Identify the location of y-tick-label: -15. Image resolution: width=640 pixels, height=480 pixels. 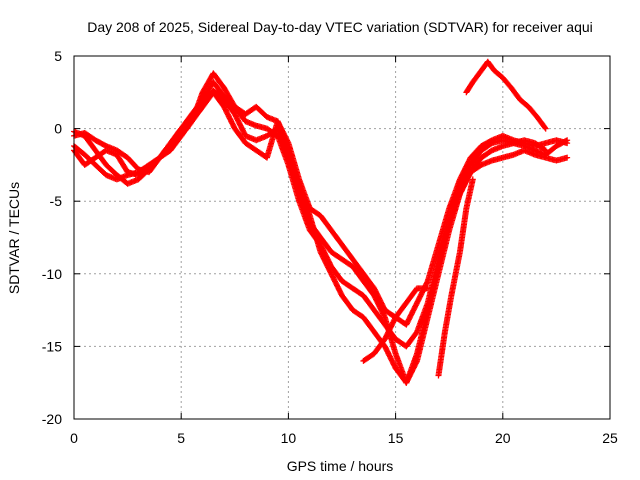
(52, 346).